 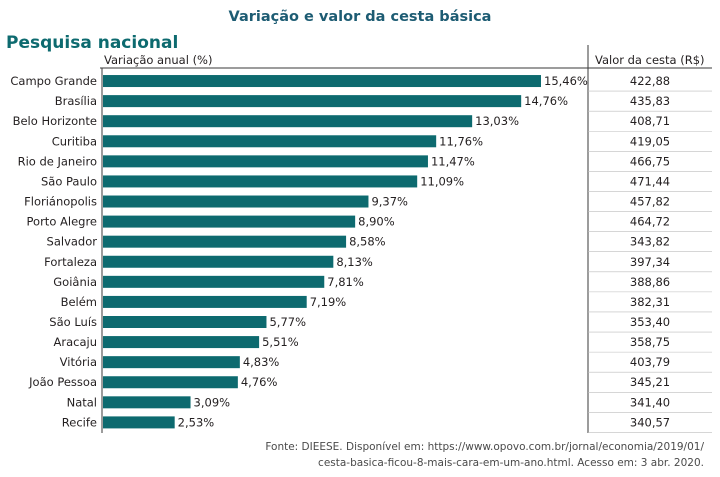 I want to click on table-cell-value: 340,57, so click(x=650, y=422).